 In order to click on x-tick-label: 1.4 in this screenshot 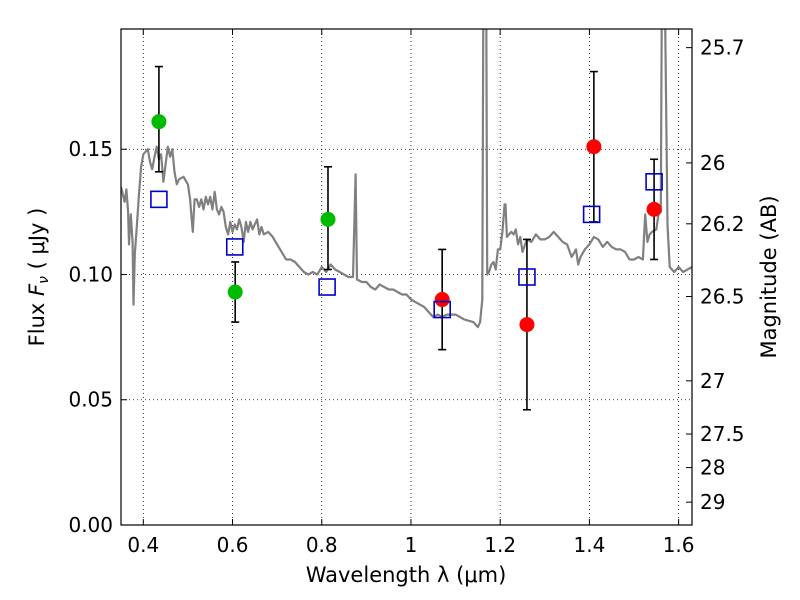, I will do `click(589, 545)`.